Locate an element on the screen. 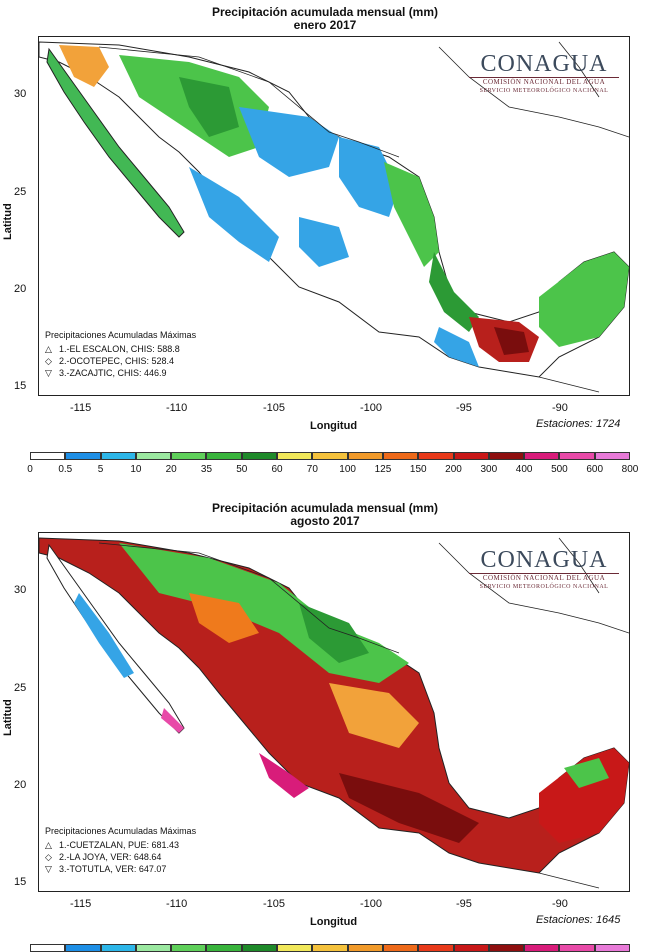  legend-tick-label: 5 is located at coordinates (100, 469).